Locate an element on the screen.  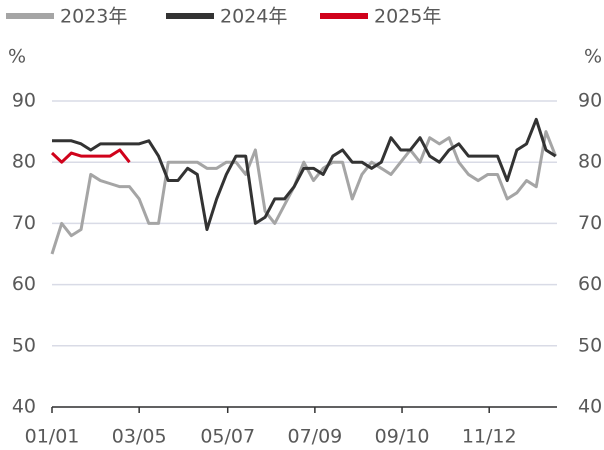
series-line is located at coordinates (90, 156).